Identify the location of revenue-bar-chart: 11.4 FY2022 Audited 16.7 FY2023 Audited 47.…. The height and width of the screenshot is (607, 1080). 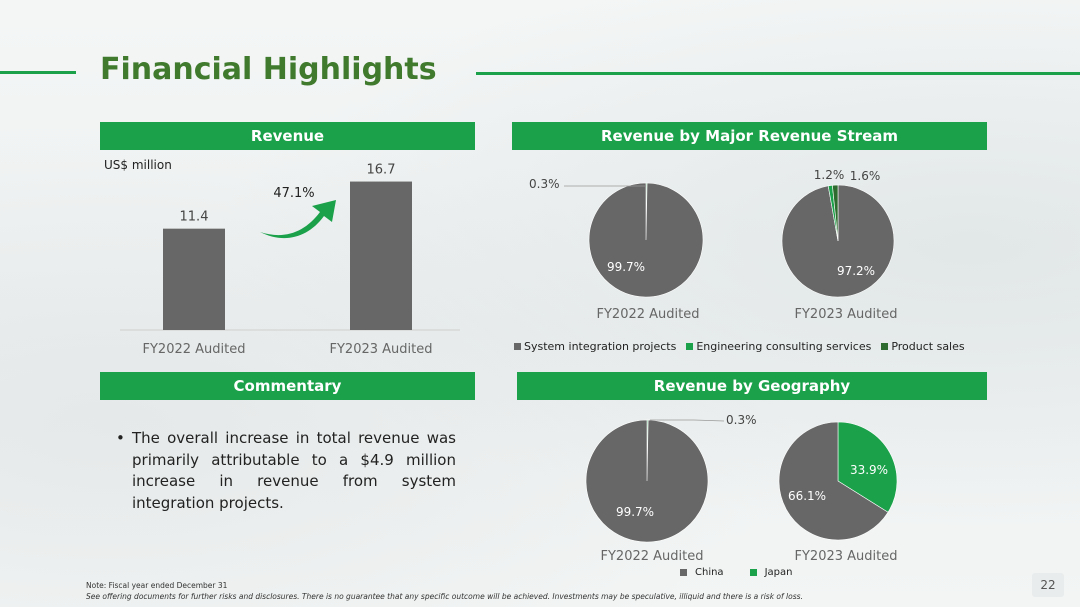
(290, 260).